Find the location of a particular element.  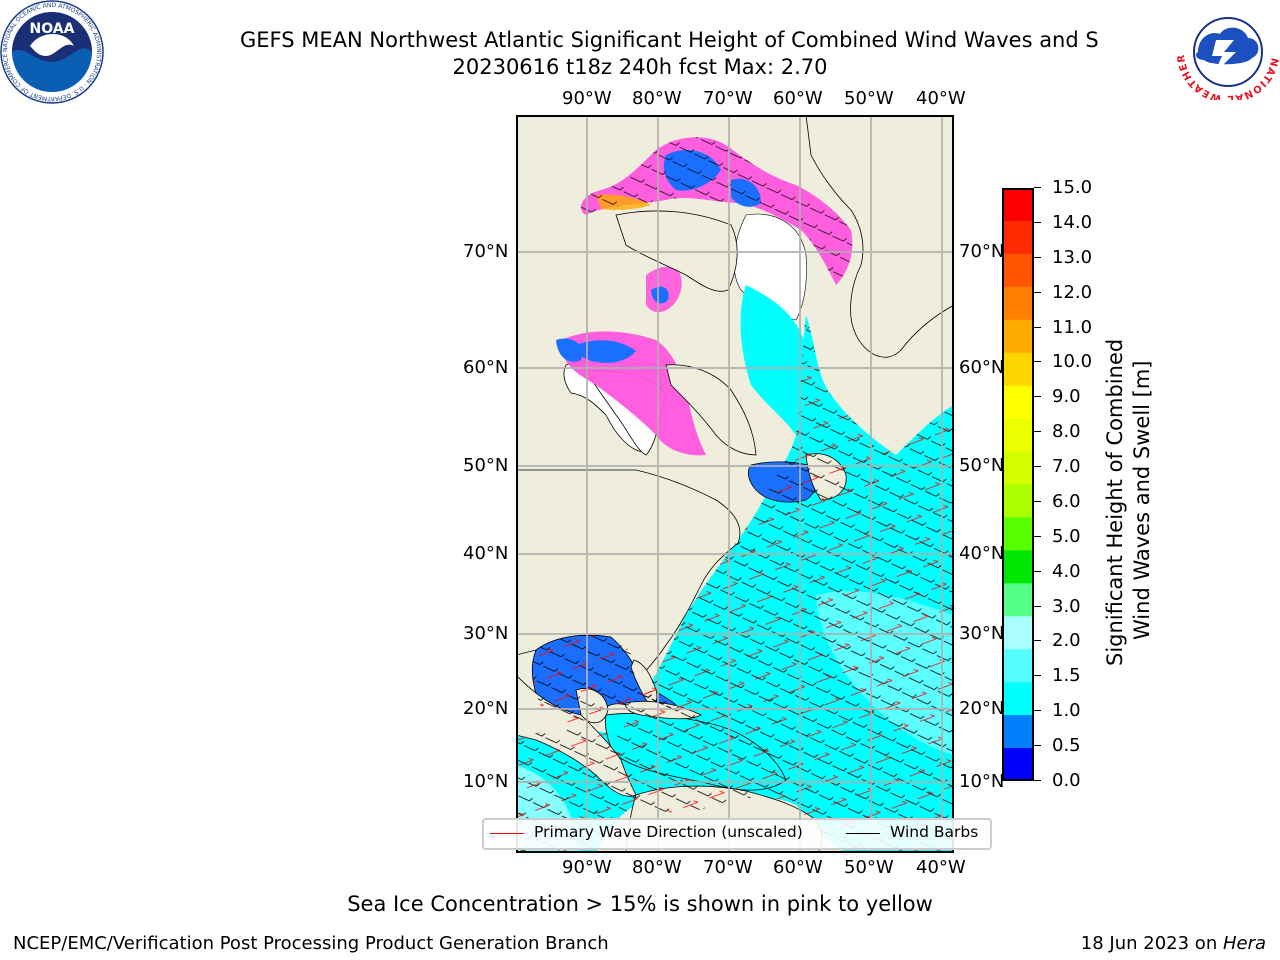

colorbar-tick-label: 15.0 is located at coordinates (1072, 187).